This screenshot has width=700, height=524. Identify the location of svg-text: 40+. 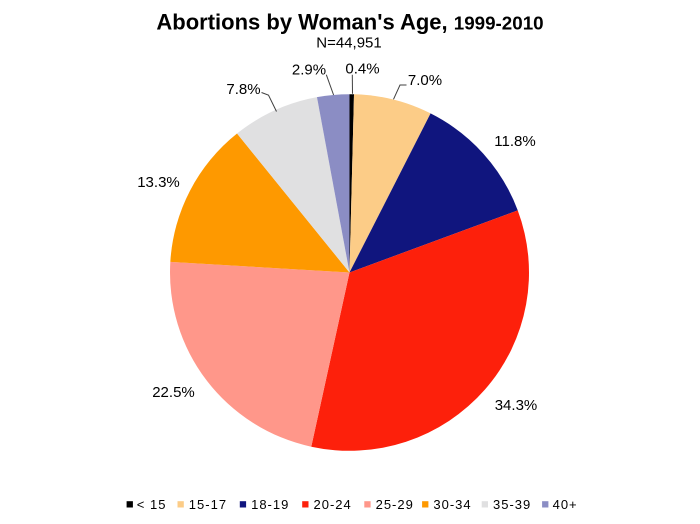
(565, 504).